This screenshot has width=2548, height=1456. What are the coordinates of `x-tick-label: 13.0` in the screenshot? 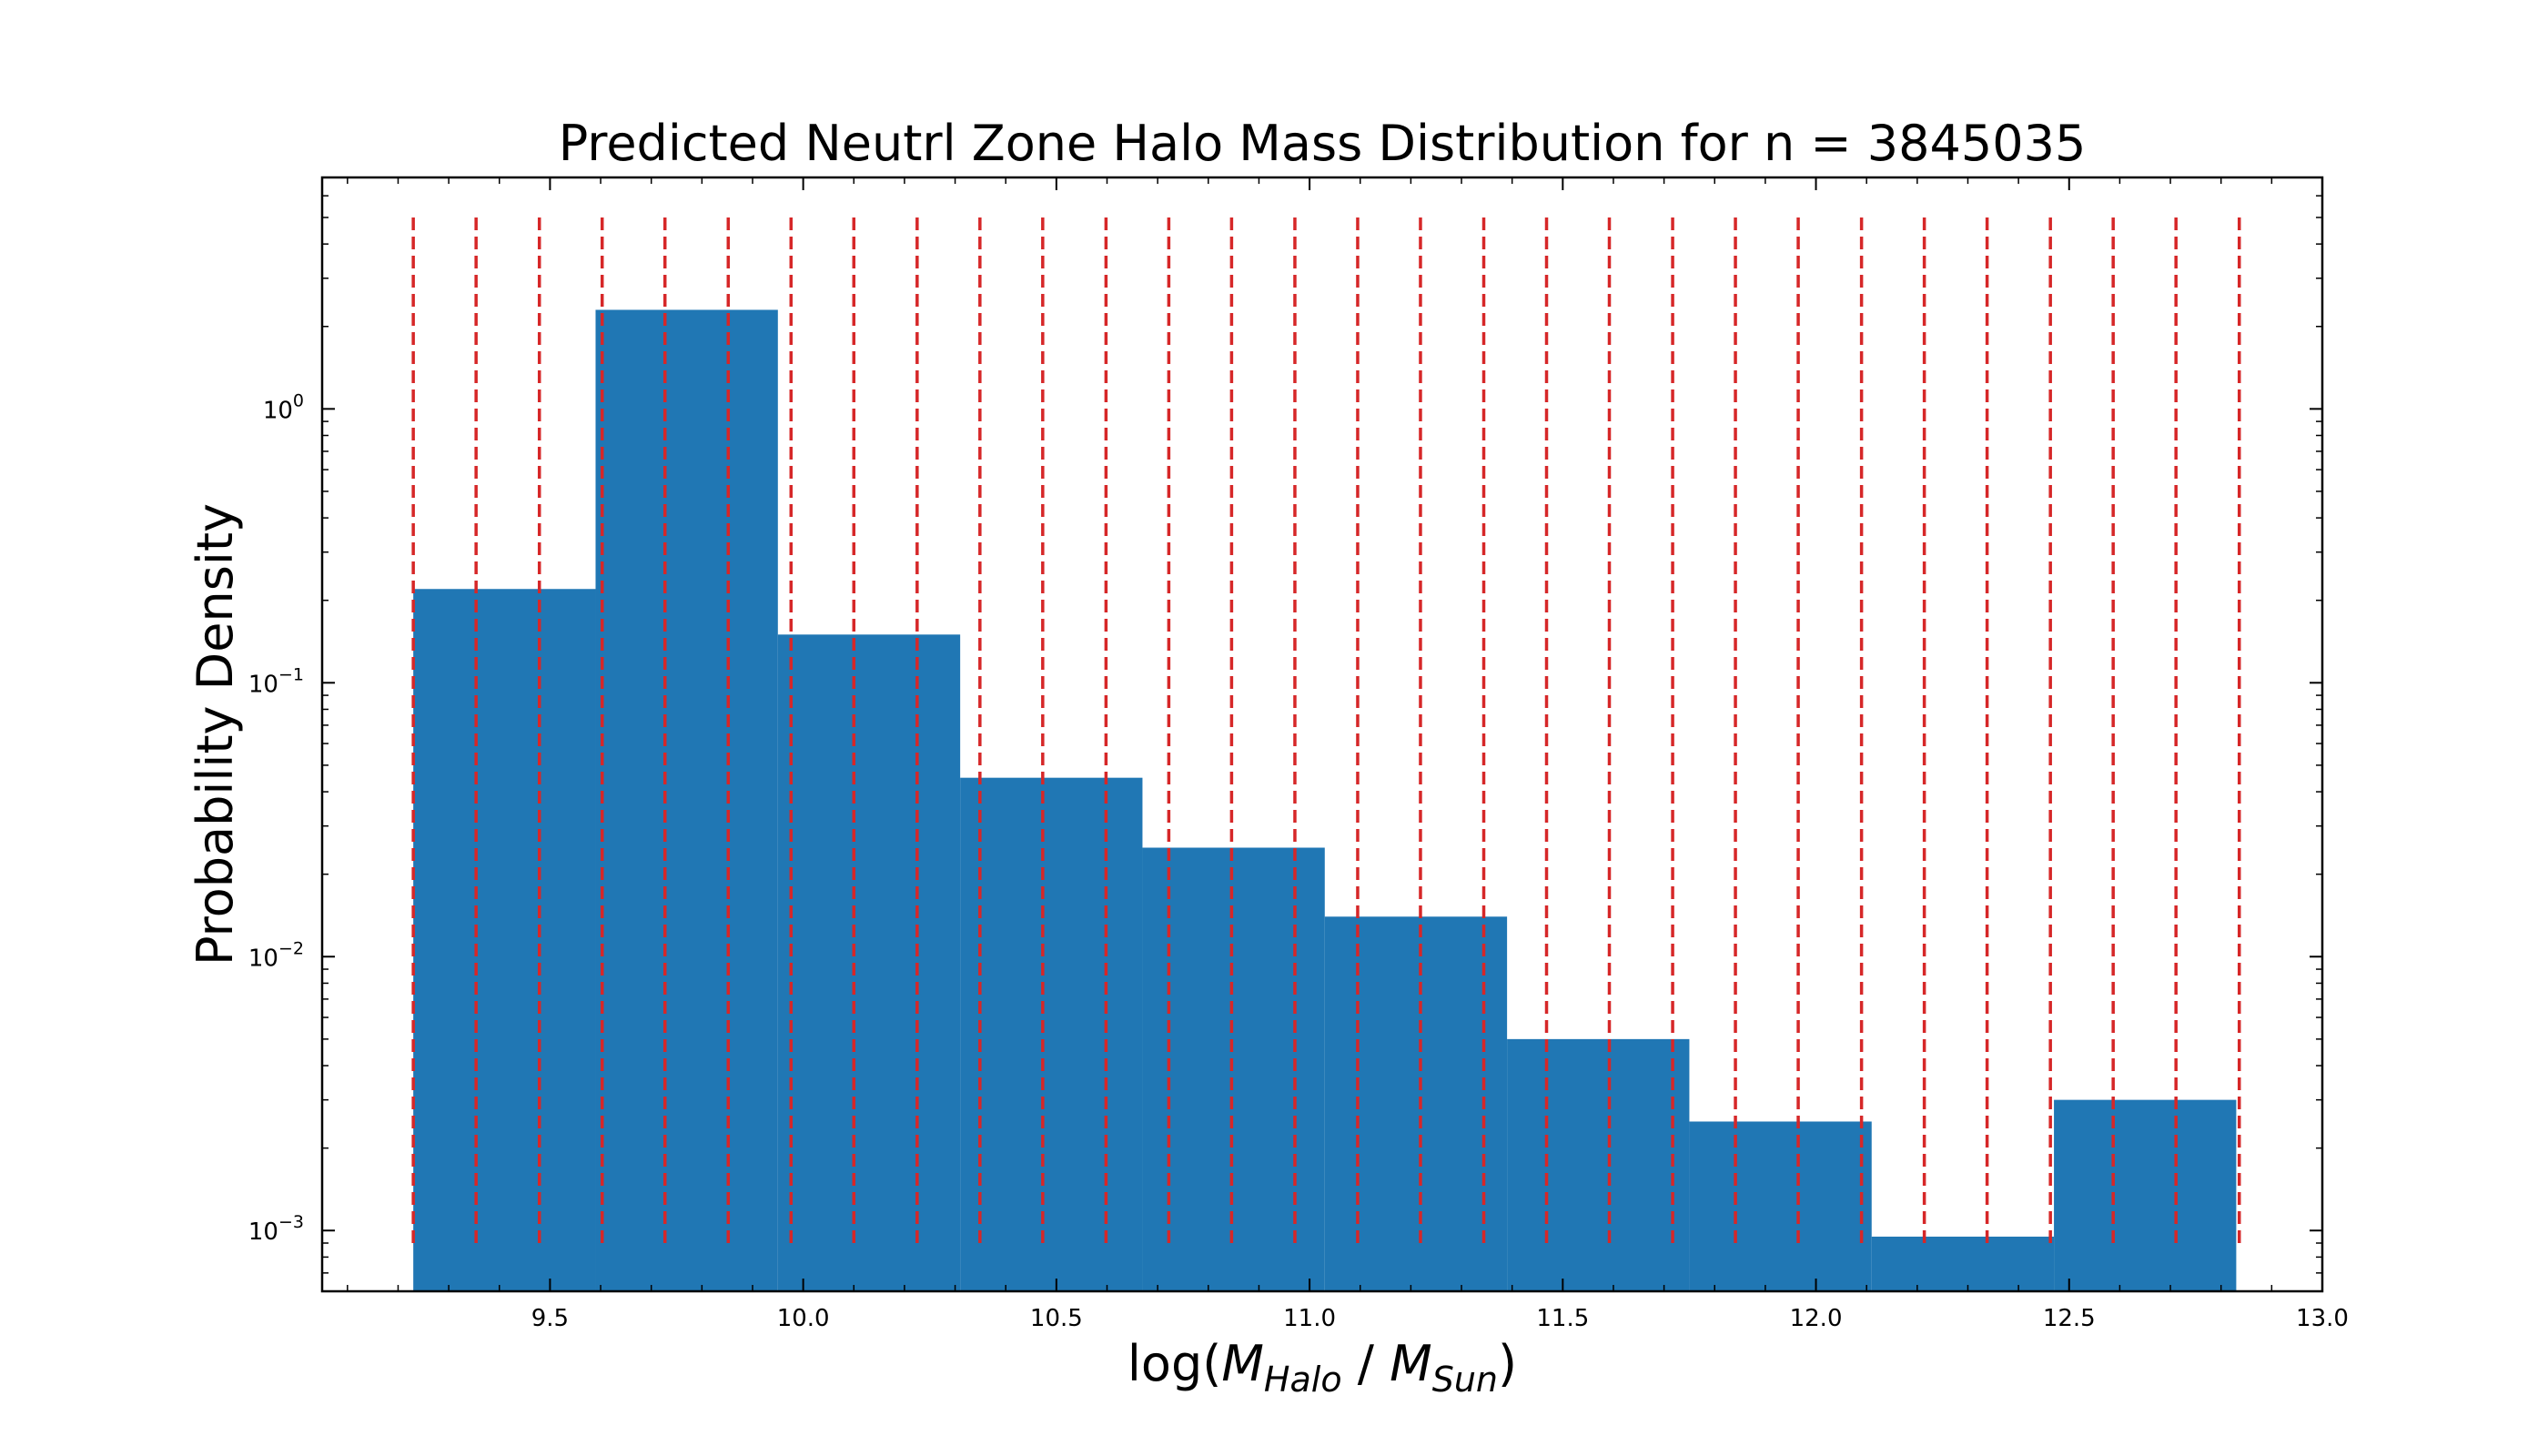 It's located at (2323, 1318).